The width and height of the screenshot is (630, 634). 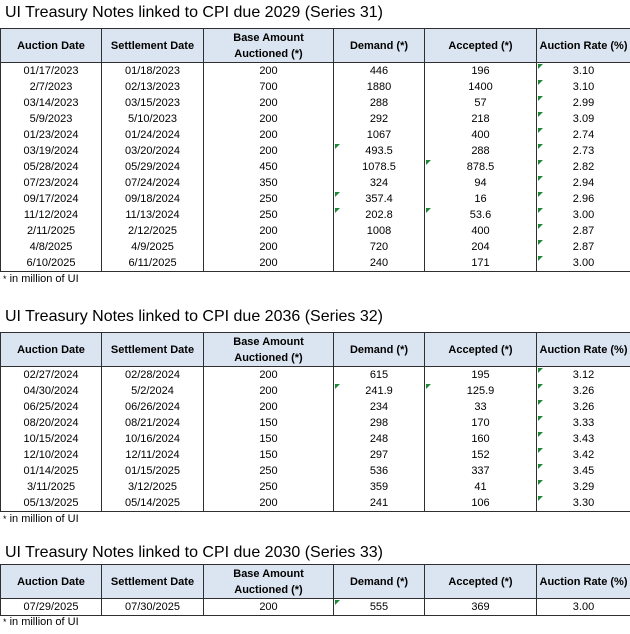 I want to click on cell-demand: 297, so click(x=379, y=455).